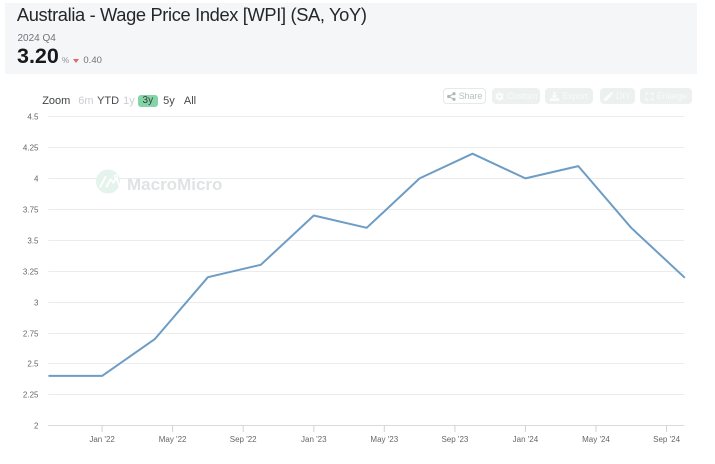 The height and width of the screenshot is (464, 715). Describe the element at coordinates (36, 178) in the screenshot. I see `svg-text: 4` at that location.